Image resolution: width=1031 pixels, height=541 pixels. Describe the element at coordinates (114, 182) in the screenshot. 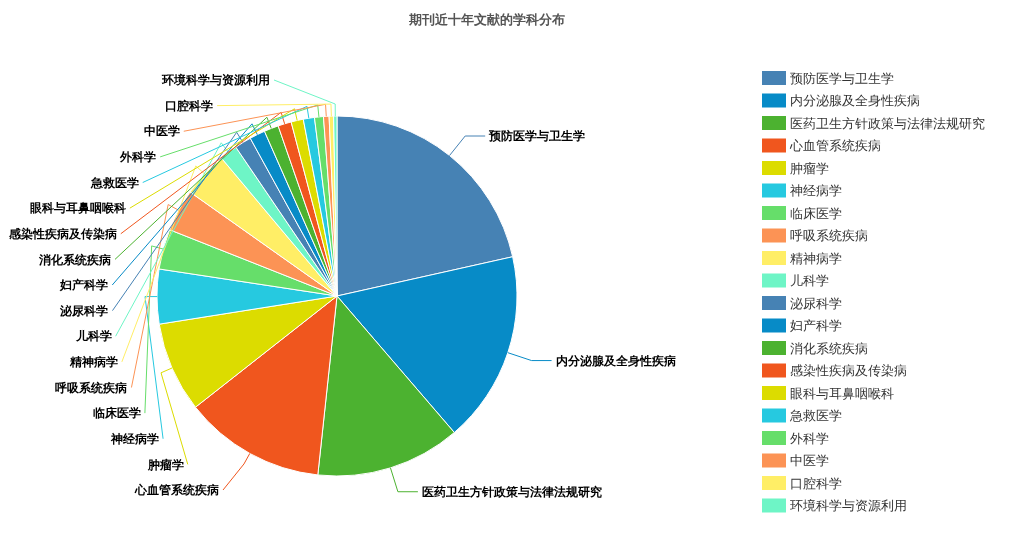

I see `slice-label: 急救医学` at that location.